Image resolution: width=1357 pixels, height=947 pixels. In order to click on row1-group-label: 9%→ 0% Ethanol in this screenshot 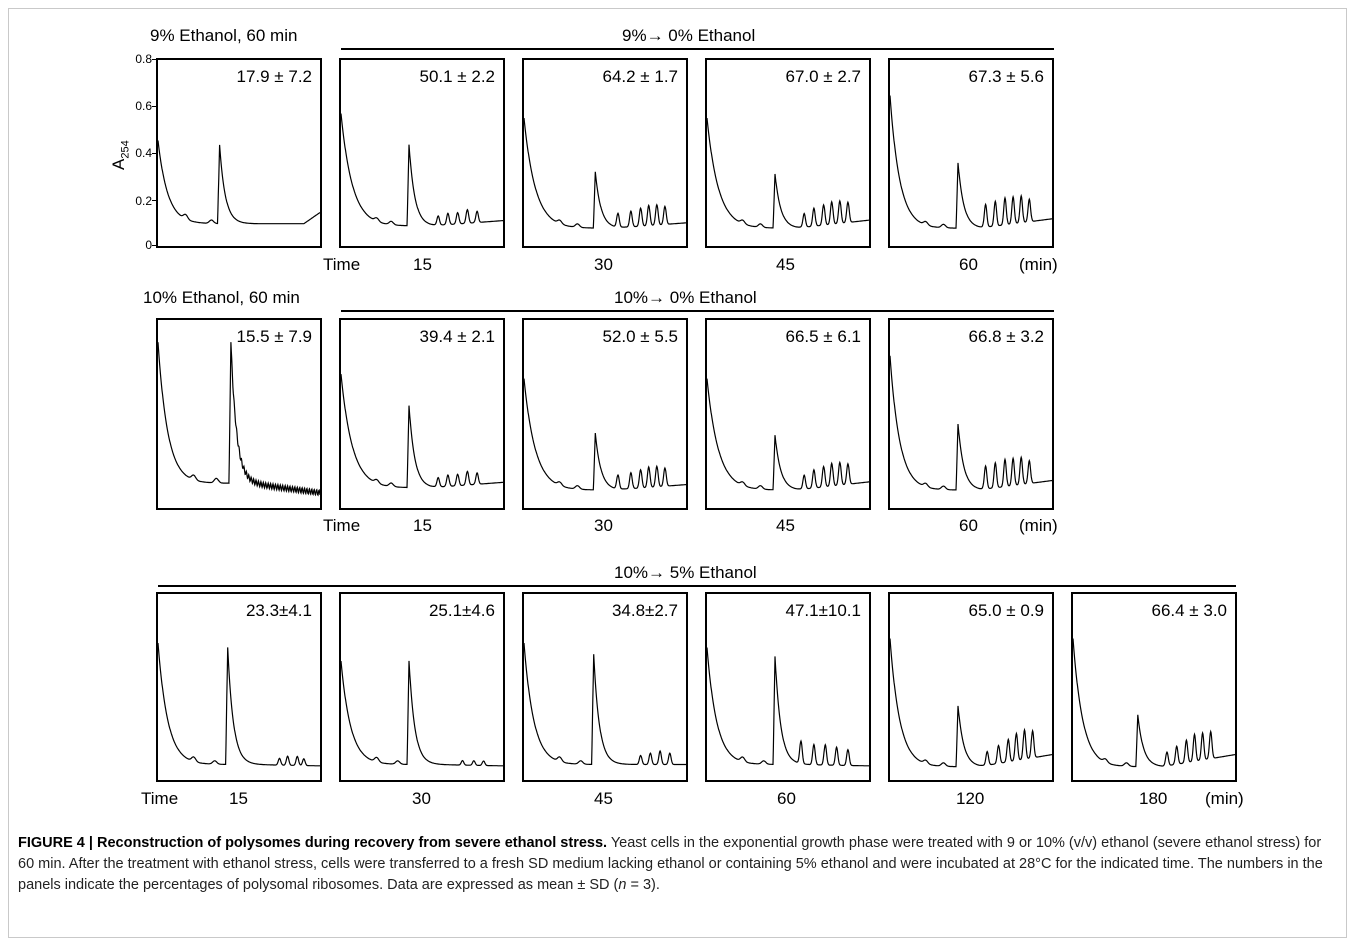, I will do `click(689, 35)`.